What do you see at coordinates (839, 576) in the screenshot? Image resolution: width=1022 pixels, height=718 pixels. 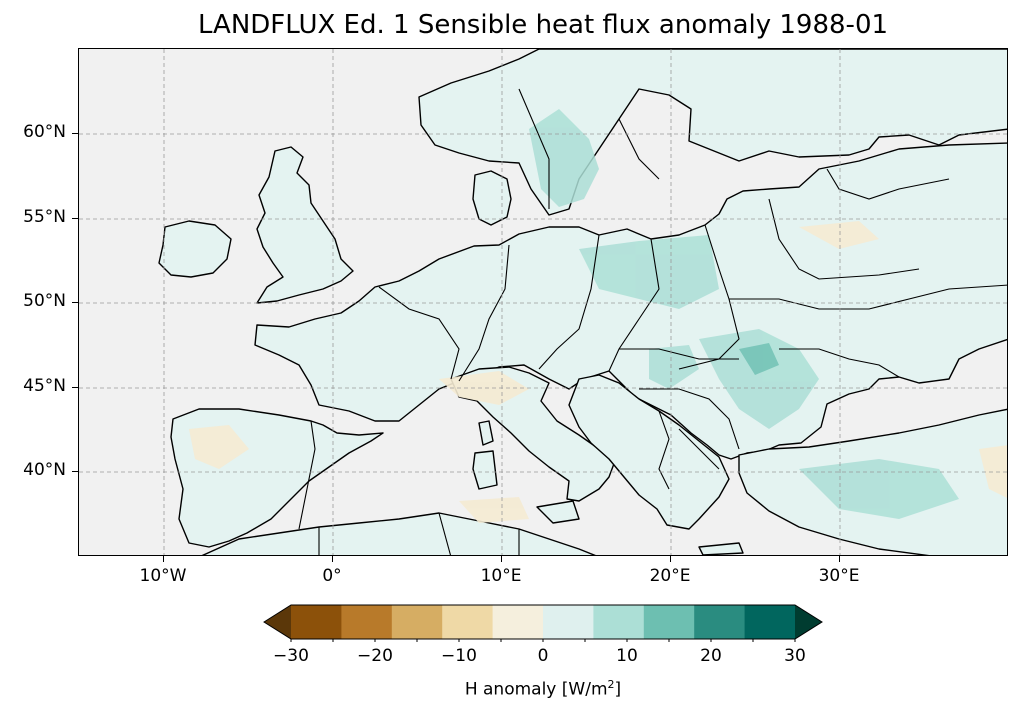 I see `lon-label-30e: 30°E` at bounding box center [839, 576].